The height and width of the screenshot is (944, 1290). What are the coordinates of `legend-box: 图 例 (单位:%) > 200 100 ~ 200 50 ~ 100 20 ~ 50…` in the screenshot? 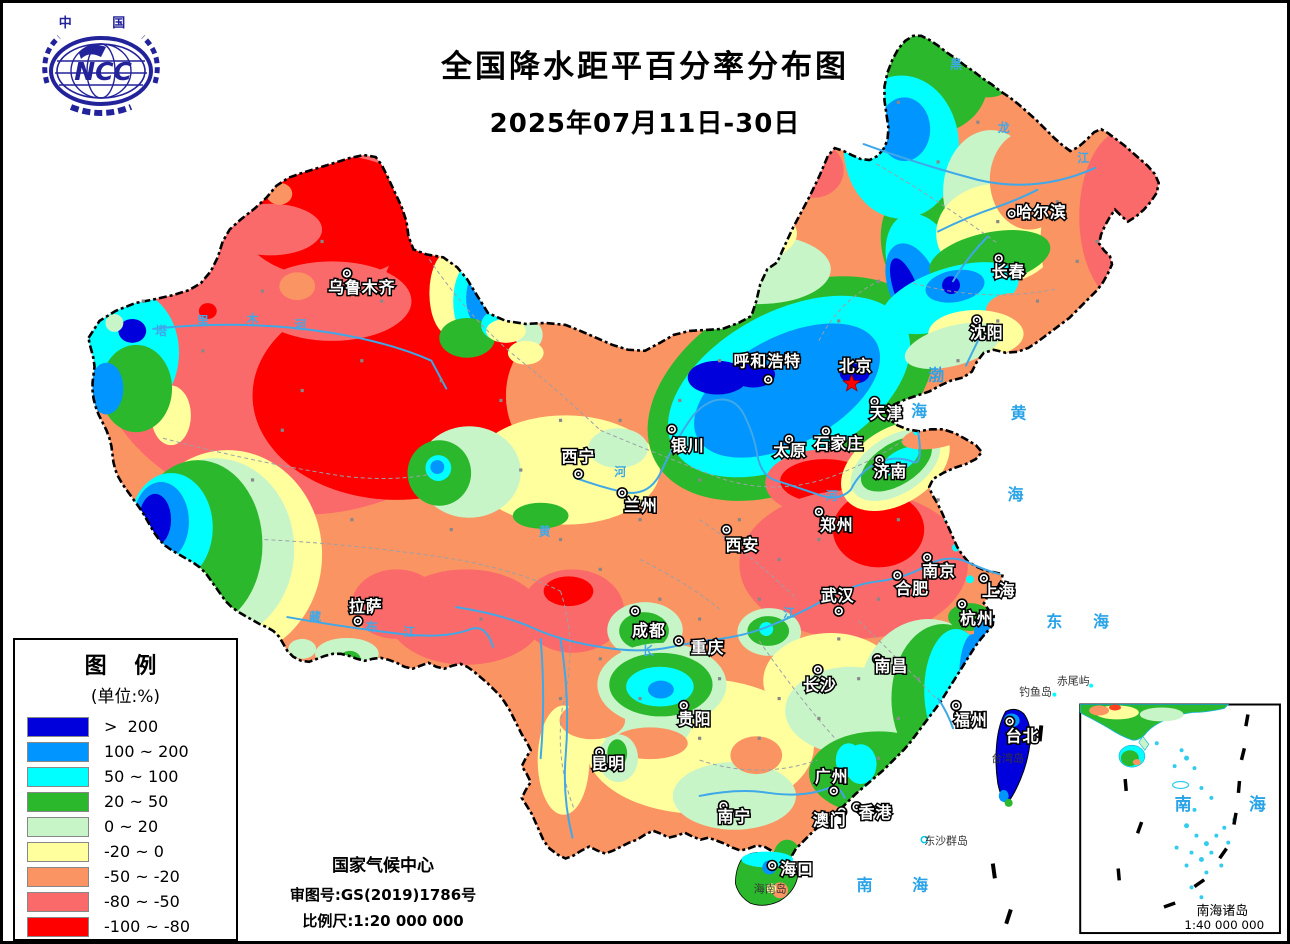 It's located at (125, 789).